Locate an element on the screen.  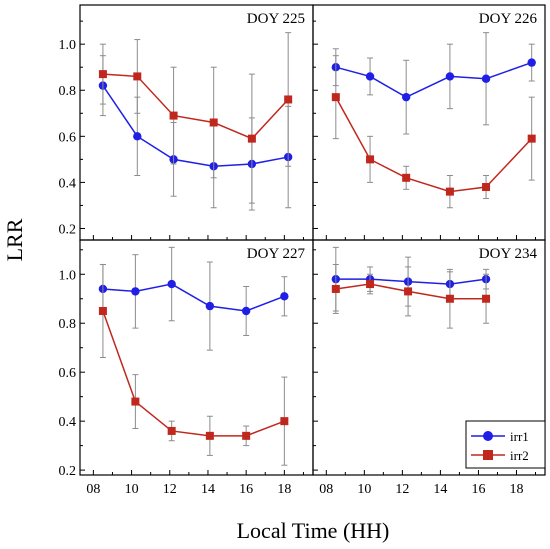
panel-title: DOY 227 is located at coordinates (276, 254).